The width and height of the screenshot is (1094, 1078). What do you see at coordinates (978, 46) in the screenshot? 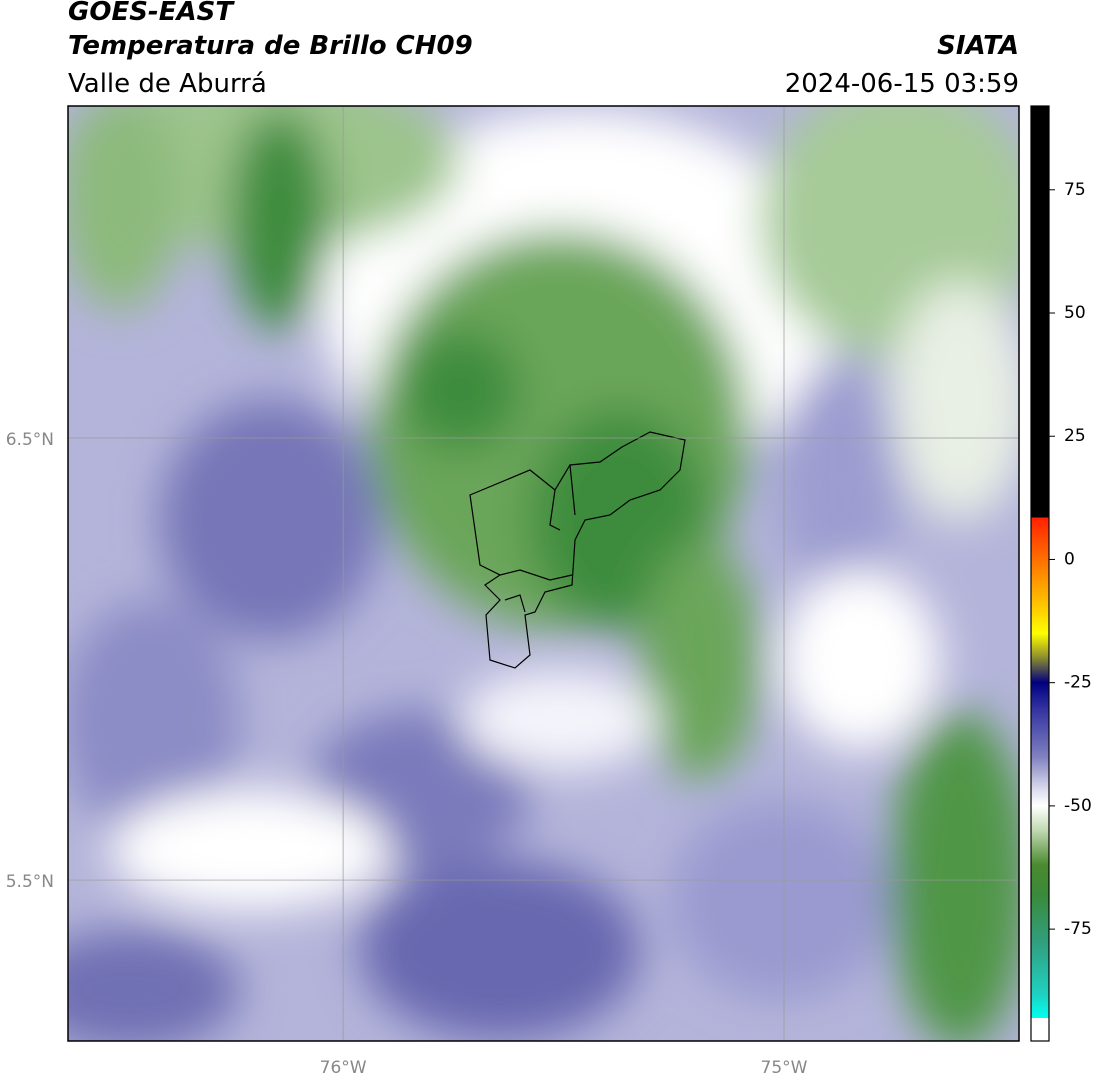
I see `source: SIATA` at bounding box center [978, 46].